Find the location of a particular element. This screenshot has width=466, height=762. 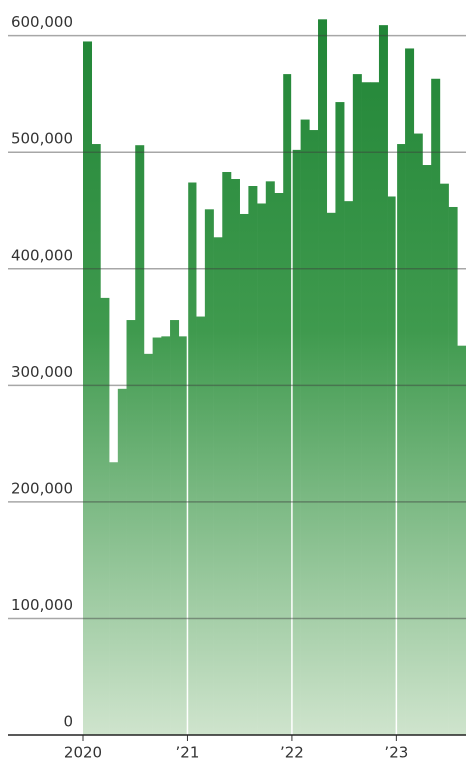

y-tick-label: 400,000 is located at coordinates (42, 255).